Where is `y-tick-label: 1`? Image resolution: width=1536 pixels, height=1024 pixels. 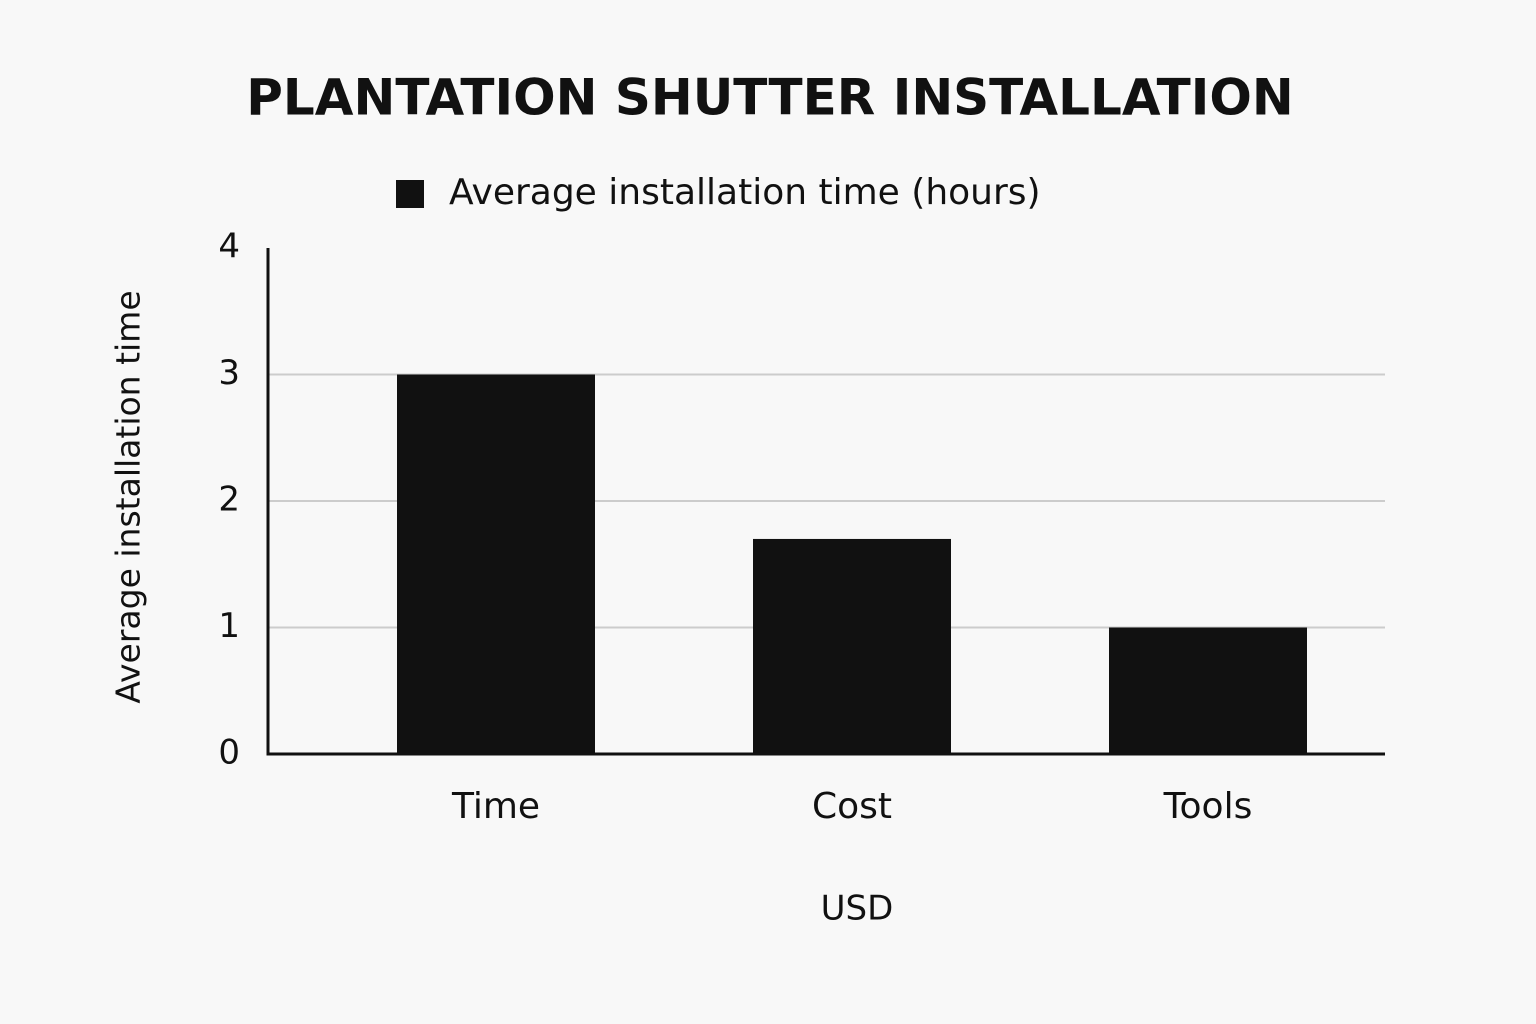 y-tick-label: 1 is located at coordinates (229, 626).